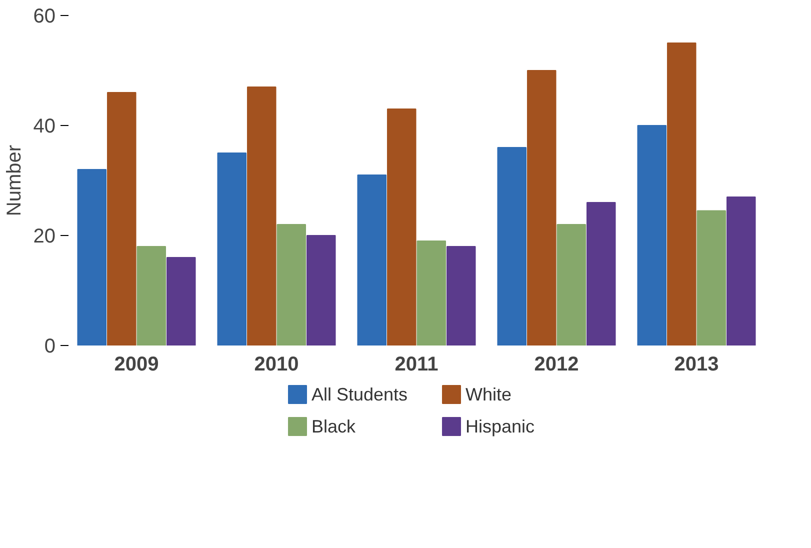 Image resolution: width=811 pixels, height=548 pixels. Describe the element at coordinates (334, 426) in the screenshot. I see `legend-label: Black` at that location.